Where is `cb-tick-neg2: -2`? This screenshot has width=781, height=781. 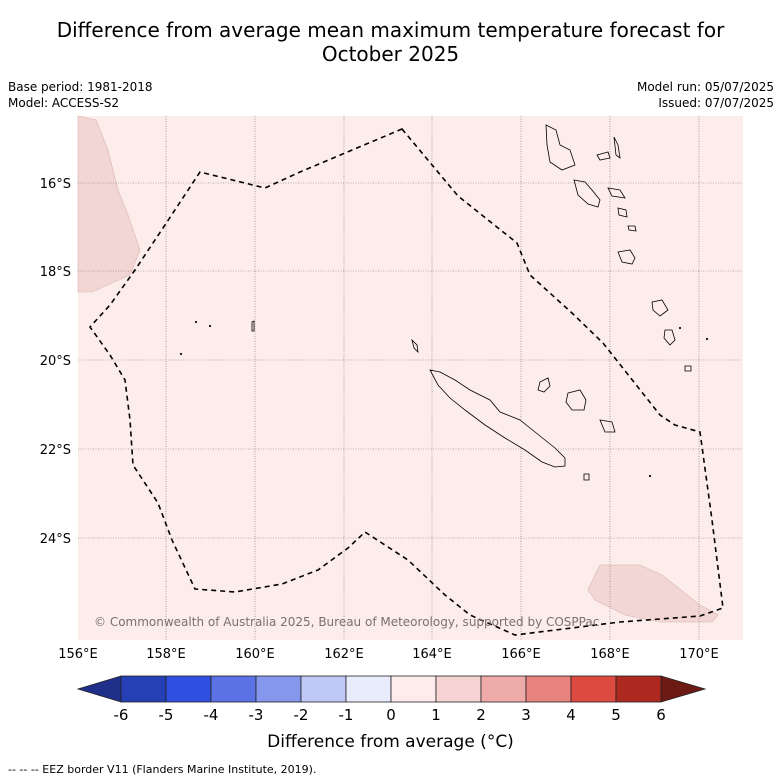 cb-tick-neg2: -2 is located at coordinates (301, 715).